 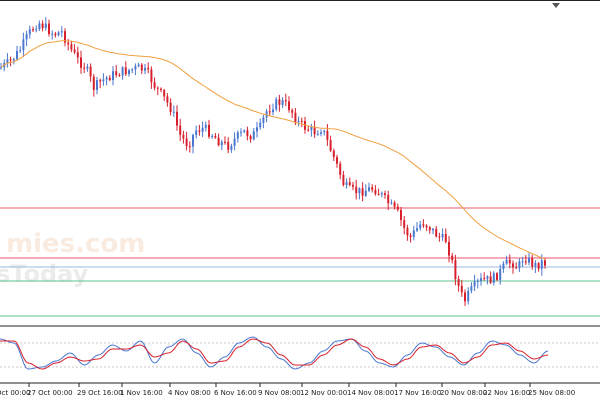 I want to click on x-tick-label: 22 Nov 16:00, so click(x=506, y=393).